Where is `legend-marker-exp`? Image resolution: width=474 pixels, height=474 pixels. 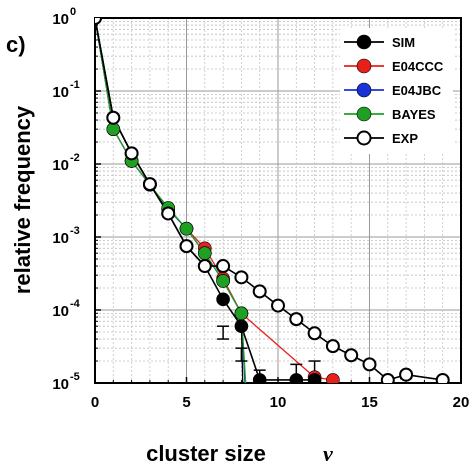
legend-marker-exp is located at coordinates (364, 138).